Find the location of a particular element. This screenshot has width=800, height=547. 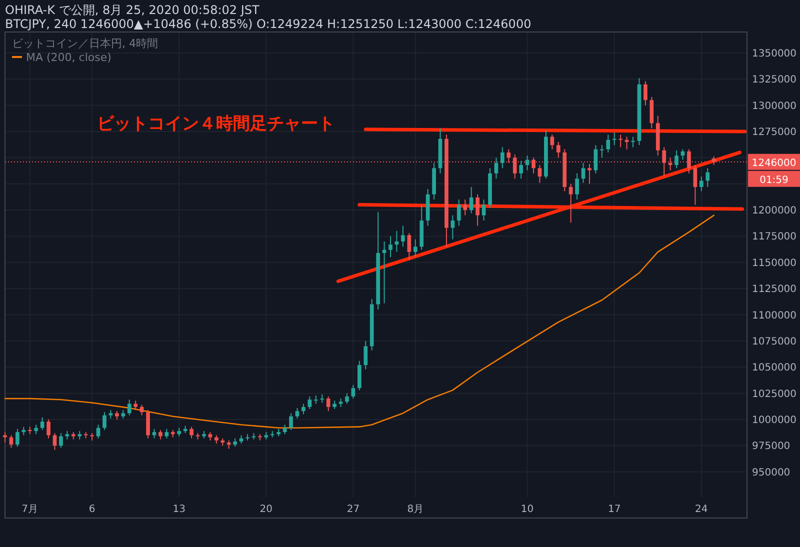

x-tick-label: 17 is located at coordinates (614, 509).